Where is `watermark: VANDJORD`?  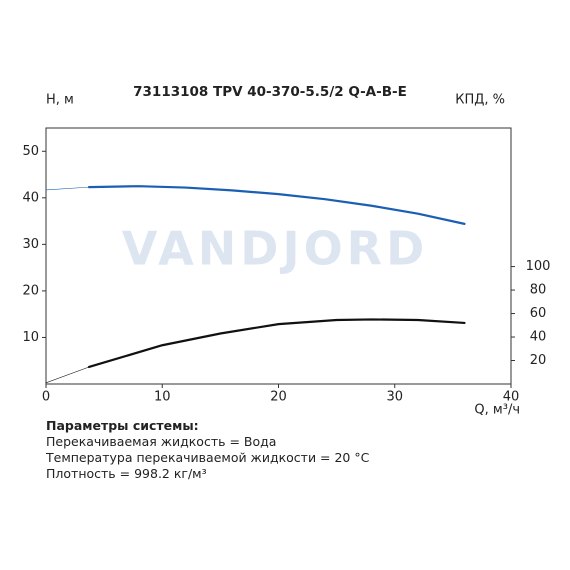 watermark: VANDJORD is located at coordinates (275, 249).